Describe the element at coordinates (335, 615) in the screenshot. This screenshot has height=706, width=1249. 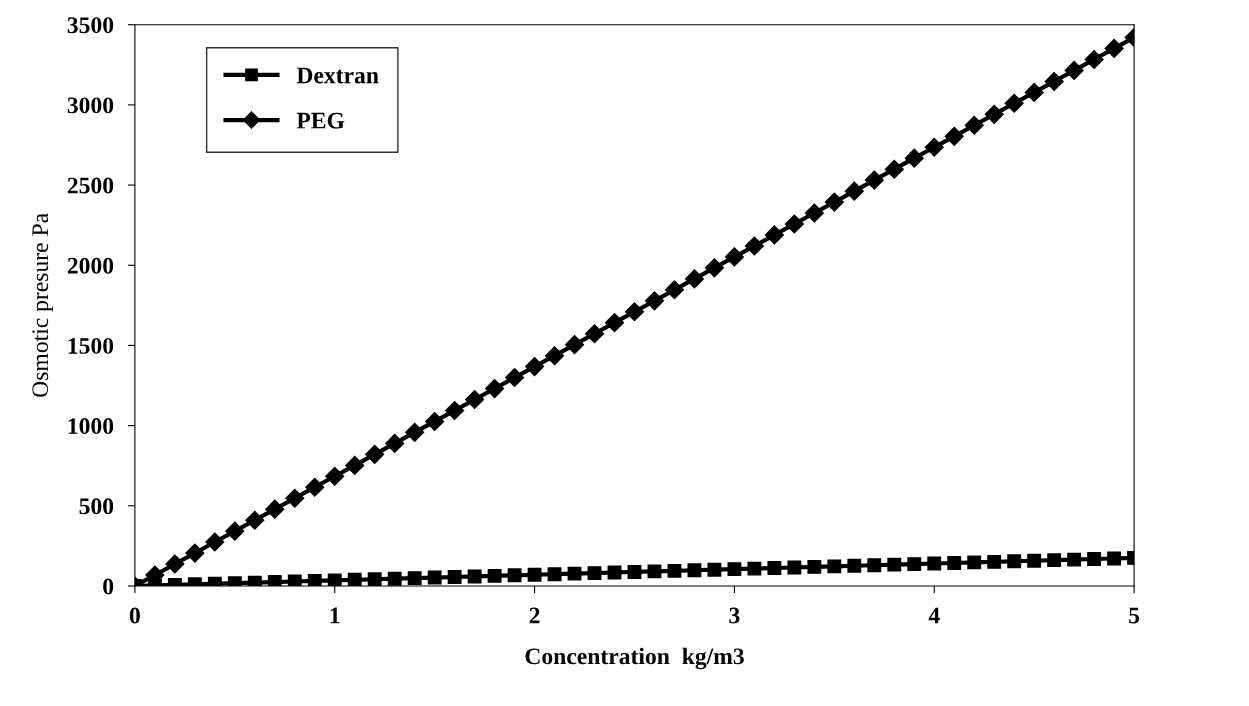
I see `x-tick-label: 1` at that location.